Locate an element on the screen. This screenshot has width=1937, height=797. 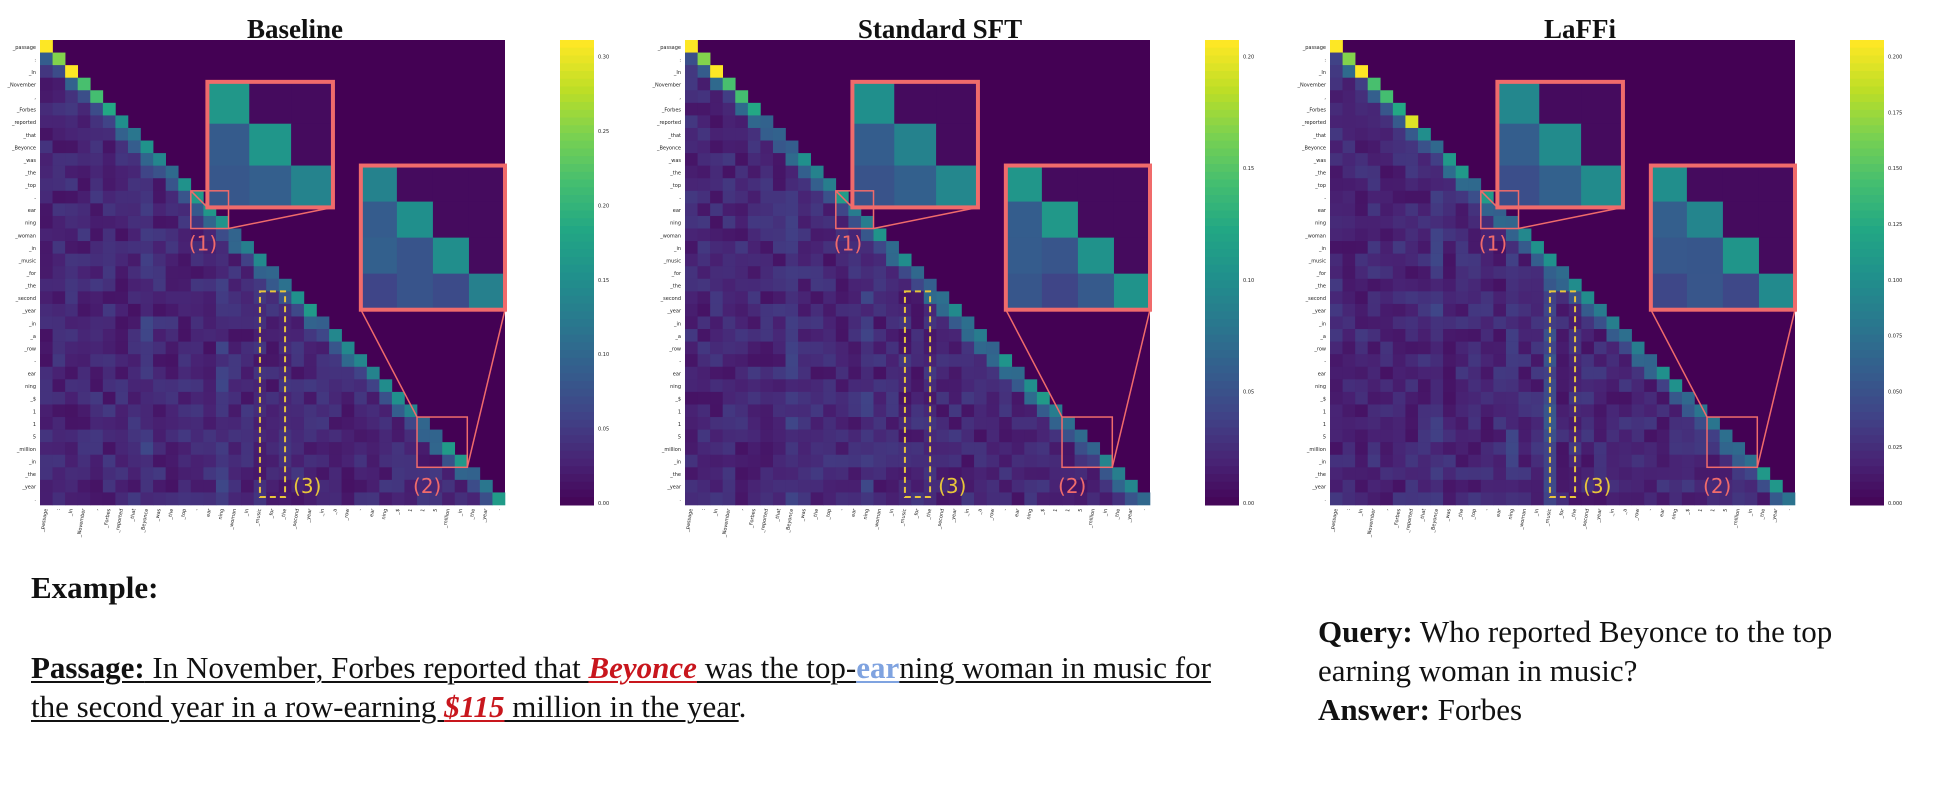
y-tick-label: _that is located at coordinates (674, 136).